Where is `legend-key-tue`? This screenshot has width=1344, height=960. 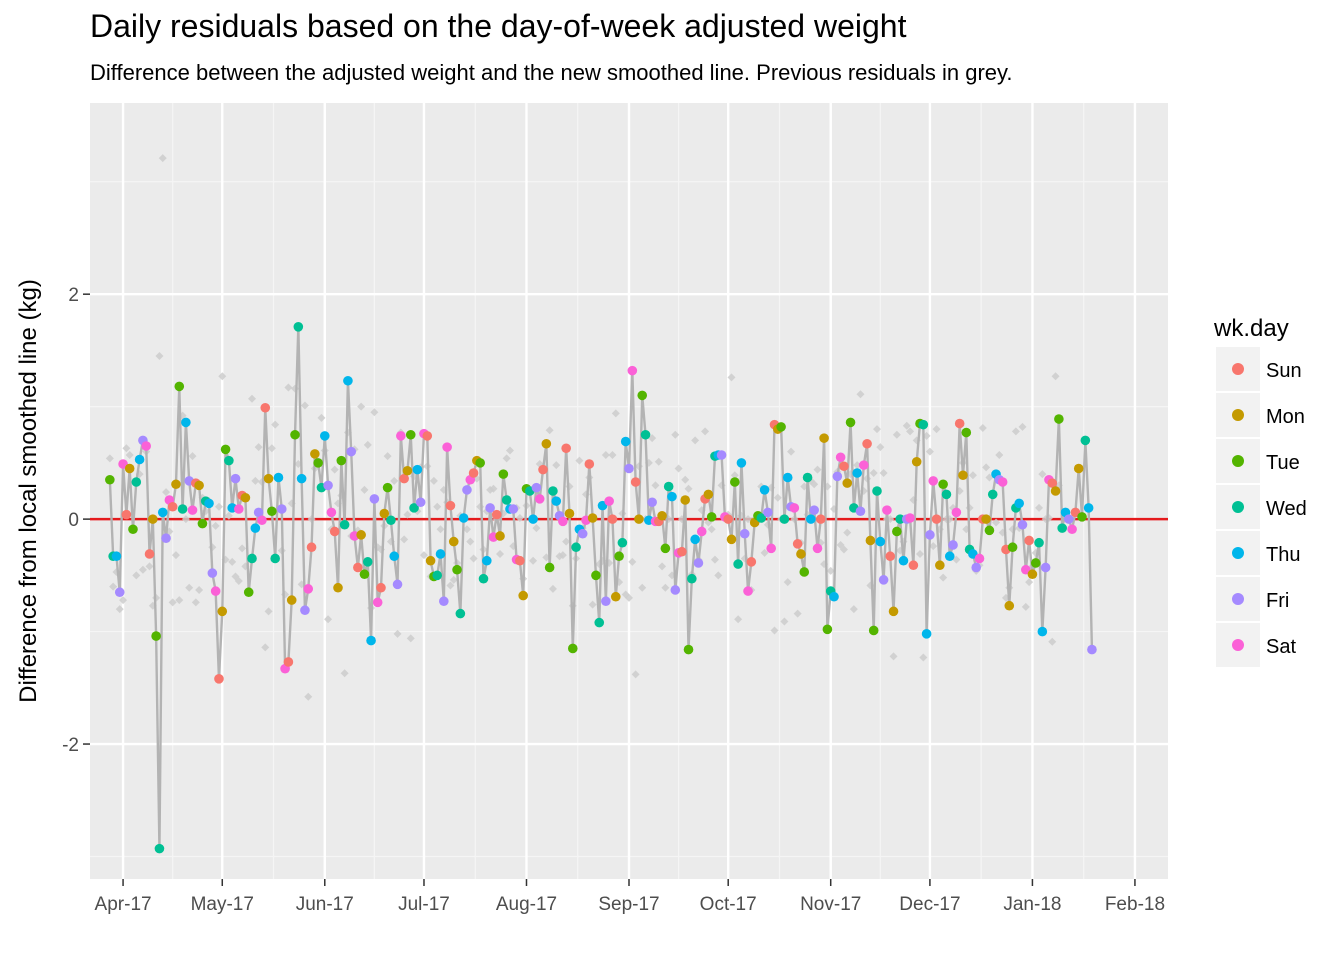 legend-key-tue is located at coordinates (1238, 461).